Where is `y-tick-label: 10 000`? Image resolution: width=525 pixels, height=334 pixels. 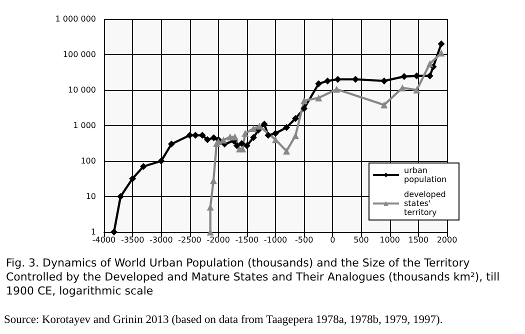
y-tick-label: 10 000 is located at coordinates (82, 90).